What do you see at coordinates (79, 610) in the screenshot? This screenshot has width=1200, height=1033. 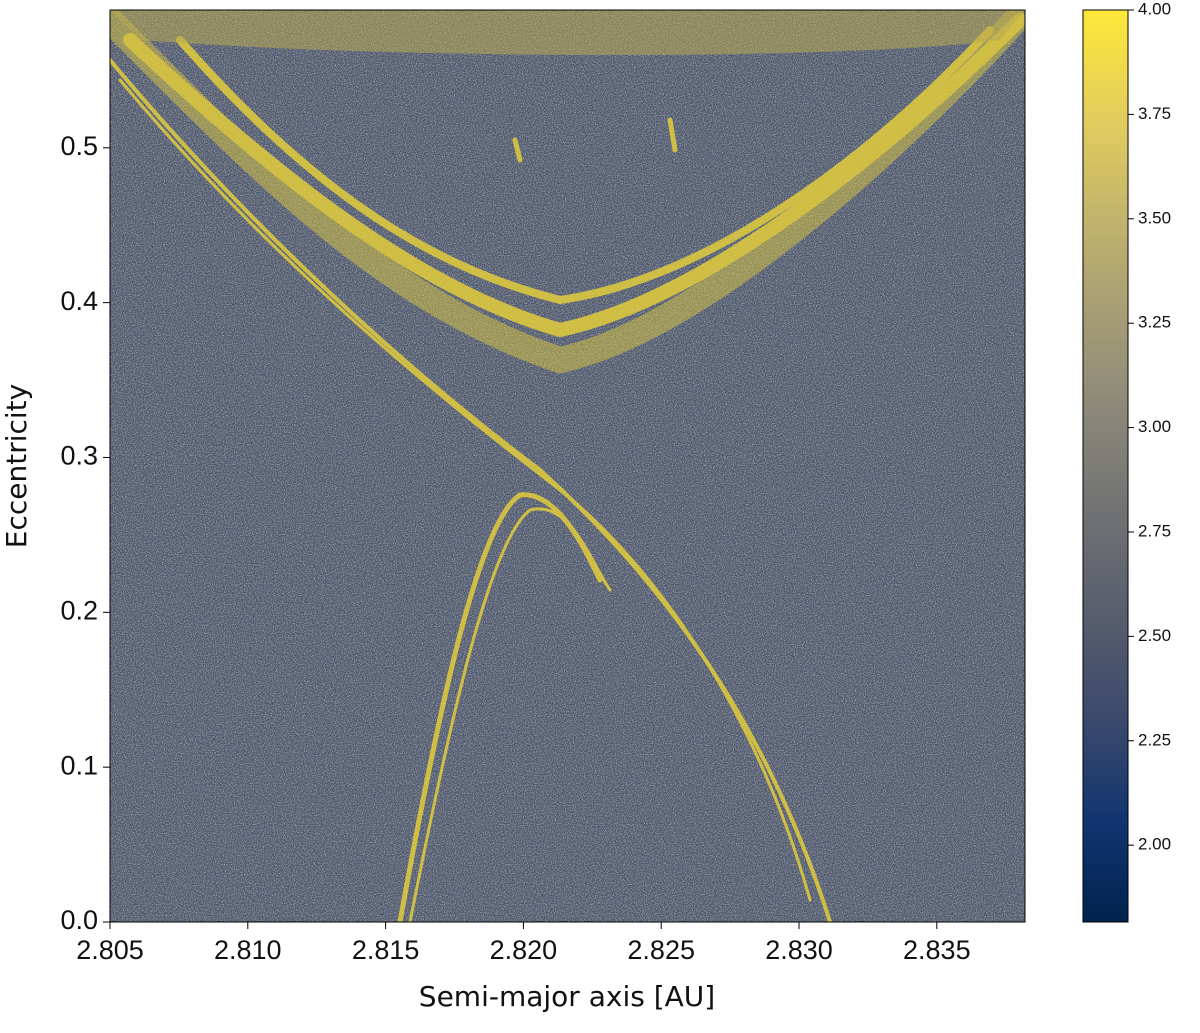 I see `y-tick-label: 0.2` at bounding box center [79, 610].